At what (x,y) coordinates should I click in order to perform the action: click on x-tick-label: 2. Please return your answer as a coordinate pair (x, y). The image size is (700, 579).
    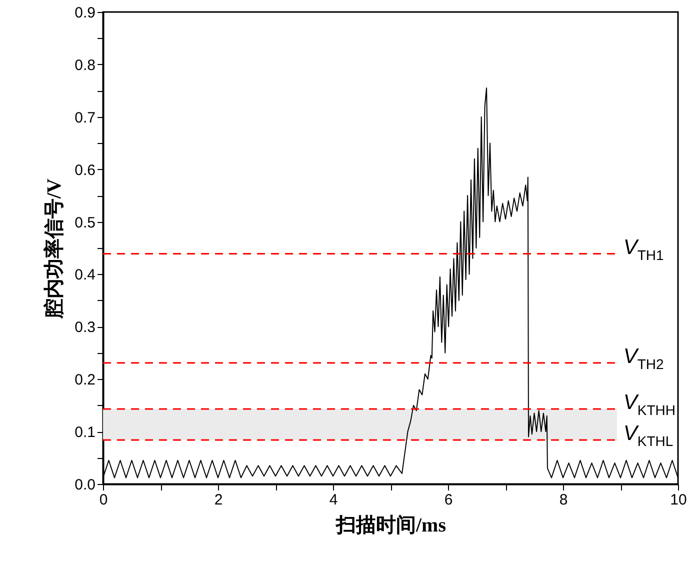
    Looking at the image, I should click on (218, 500).